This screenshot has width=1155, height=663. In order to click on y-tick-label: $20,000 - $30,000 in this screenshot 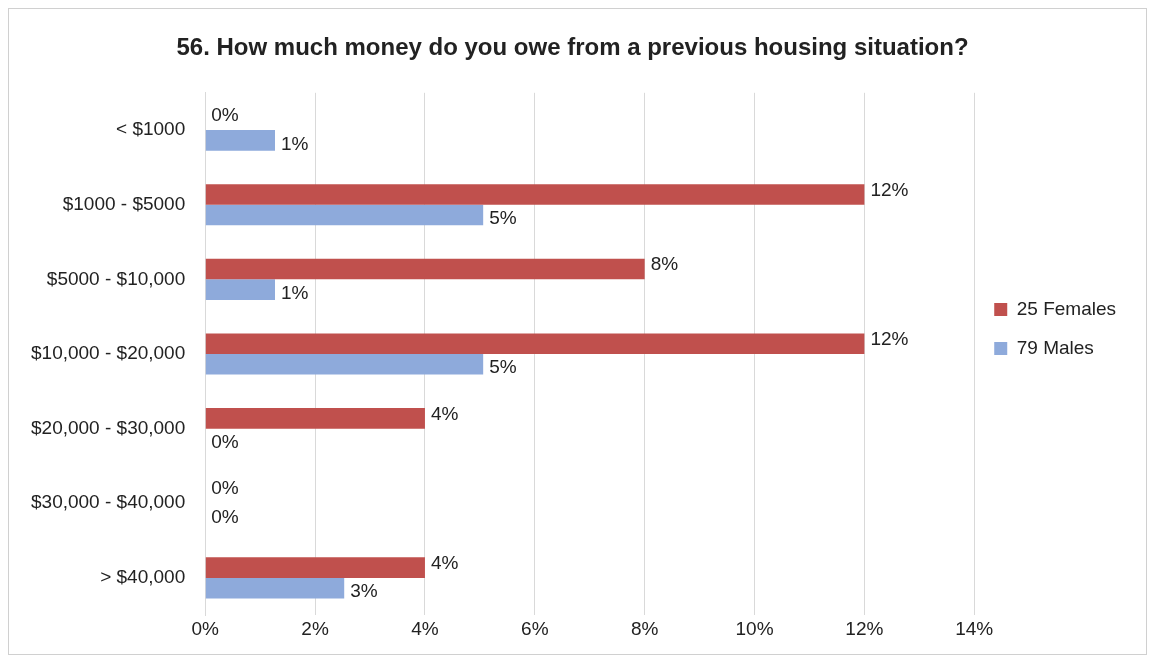, I will do `click(108, 427)`.